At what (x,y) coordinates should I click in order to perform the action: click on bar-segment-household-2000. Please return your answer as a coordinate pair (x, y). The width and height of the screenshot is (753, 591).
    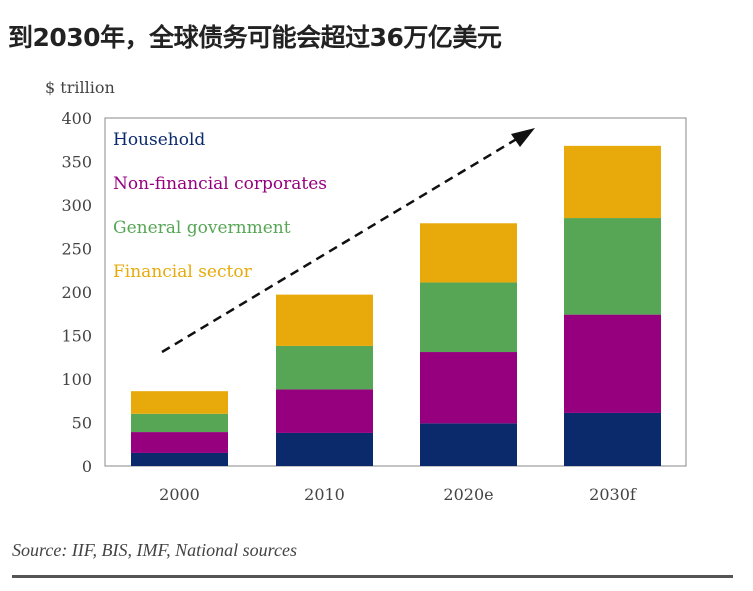
    Looking at the image, I should click on (179, 459).